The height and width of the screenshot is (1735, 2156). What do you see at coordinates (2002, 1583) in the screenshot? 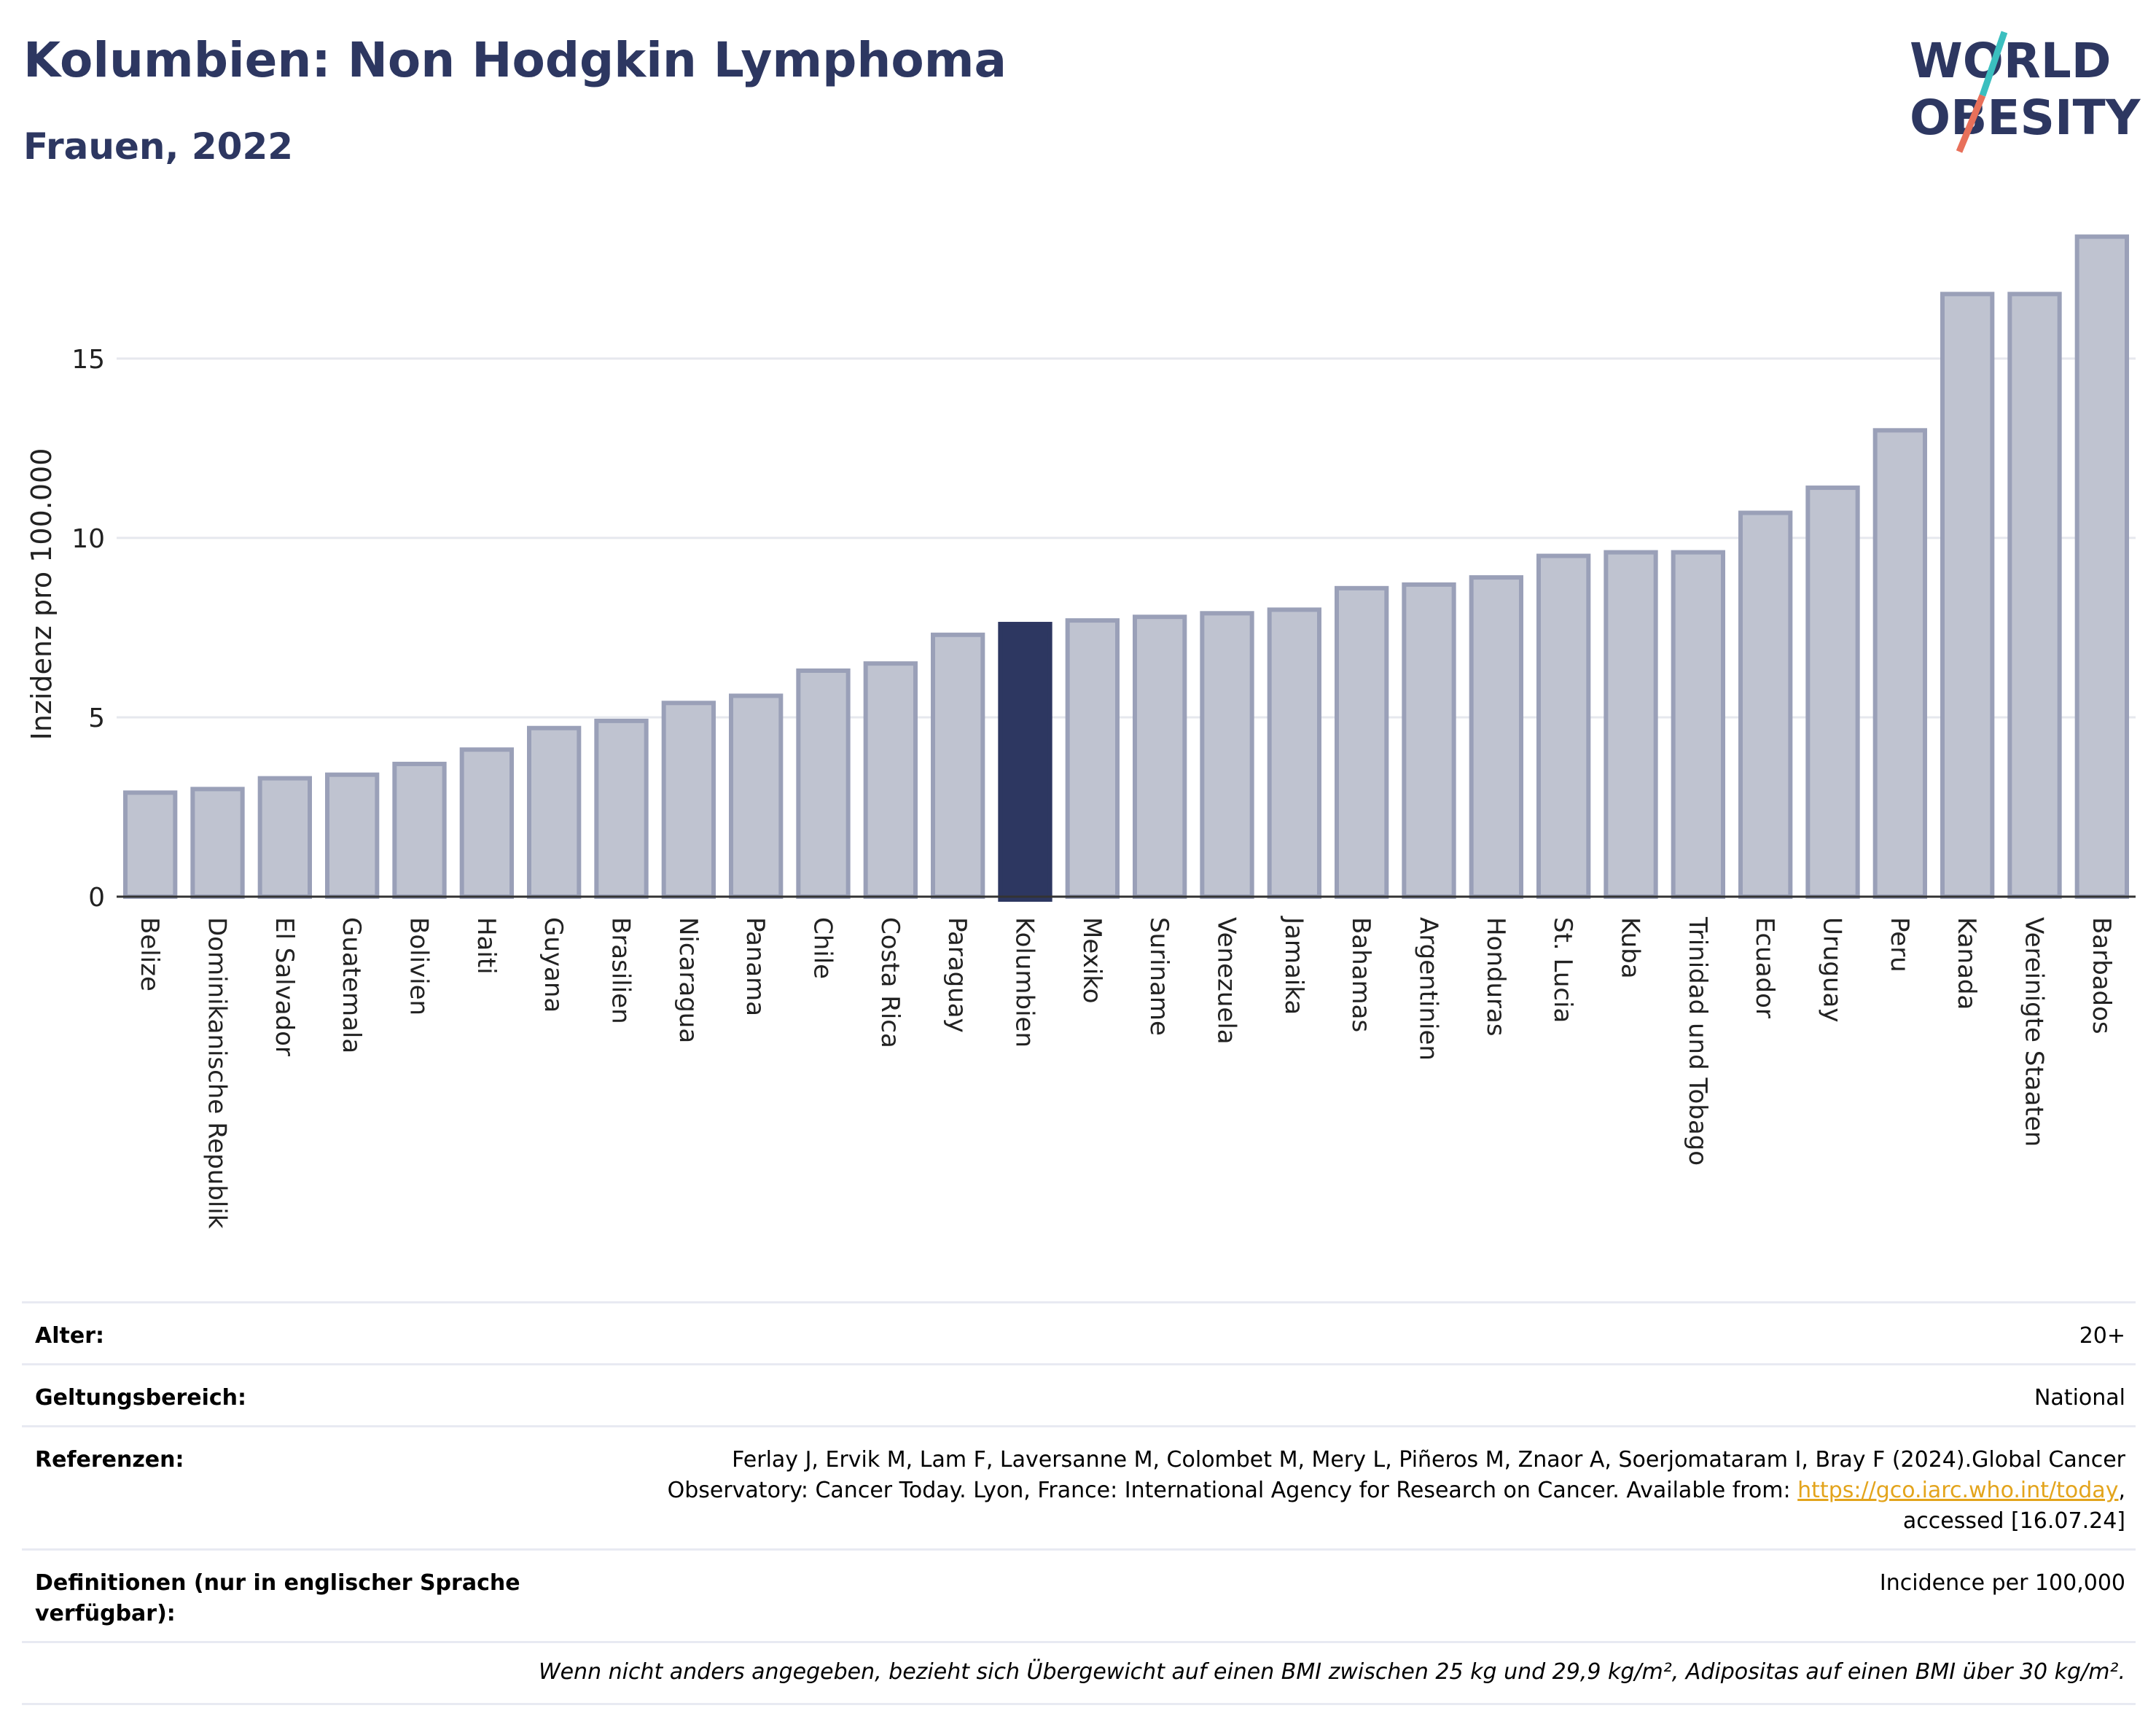
I see `definitions-value: Incidence per 100,000` at bounding box center [2002, 1583].